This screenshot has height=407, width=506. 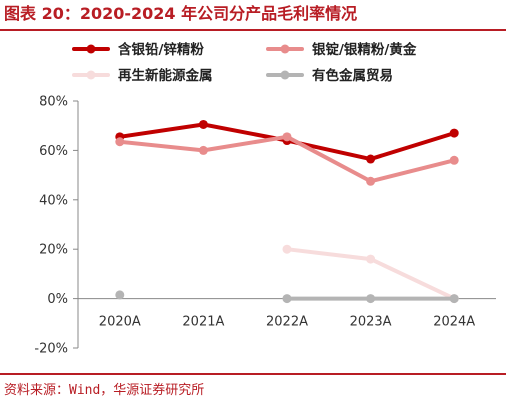 What do you see at coordinates (203, 322) in the screenshot?
I see `x-tick-label: 2021A` at bounding box center [203, 322].